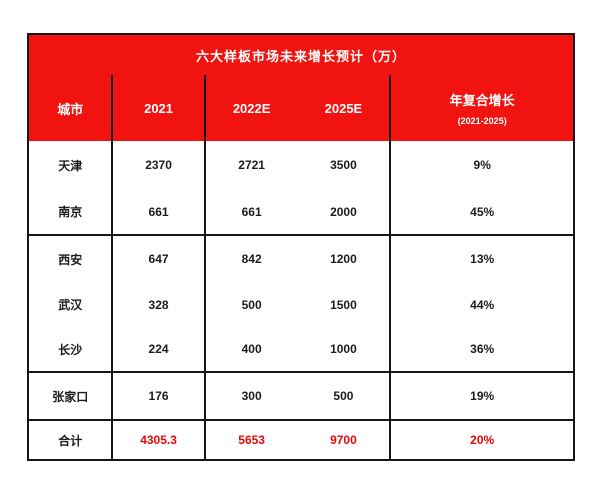  What do you see at coordinates (157, 211) in the screenshot?
I see `value-2021: 661` at bounding box center [157, 211].